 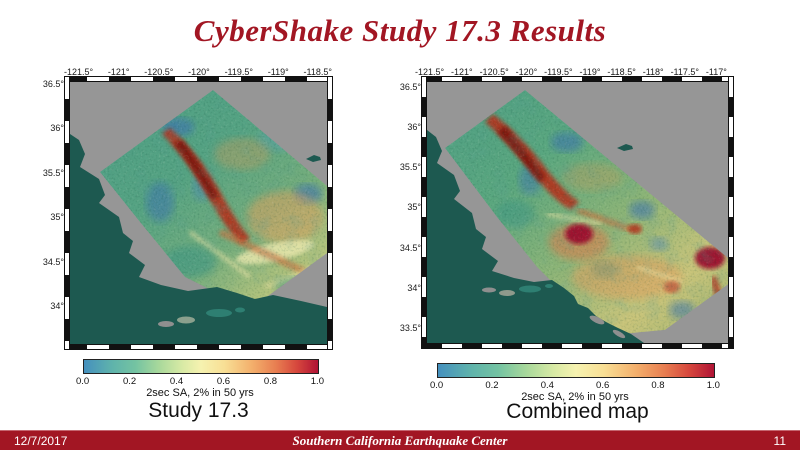 What do you see at coordinates (685, 72) in the screenshot?
I see `axis-tick-label: -117.5°` at bounding box center [685, 72].